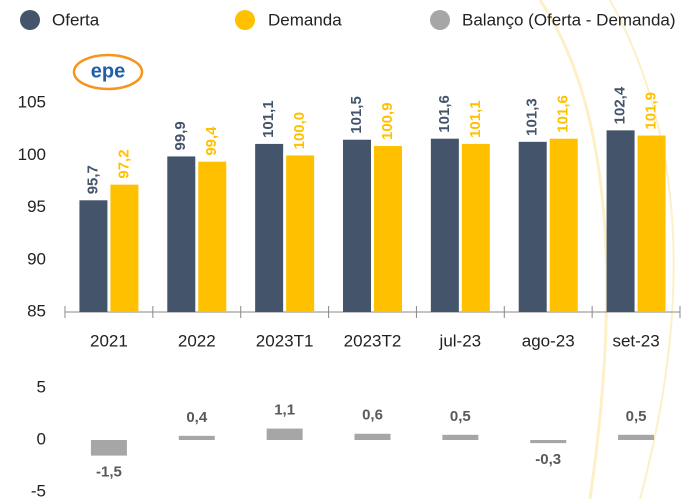  I want to click on y-tick-label: 5, so click(41, 386).